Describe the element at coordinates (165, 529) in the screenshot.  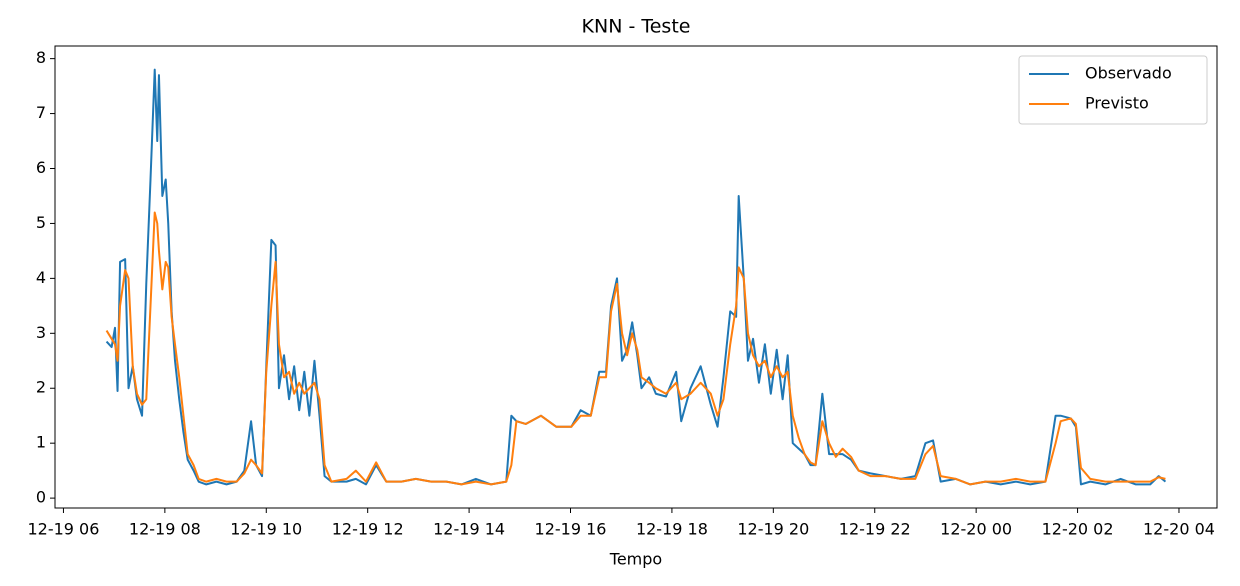
I see `x-tick-label: 12-19 08` at that location.